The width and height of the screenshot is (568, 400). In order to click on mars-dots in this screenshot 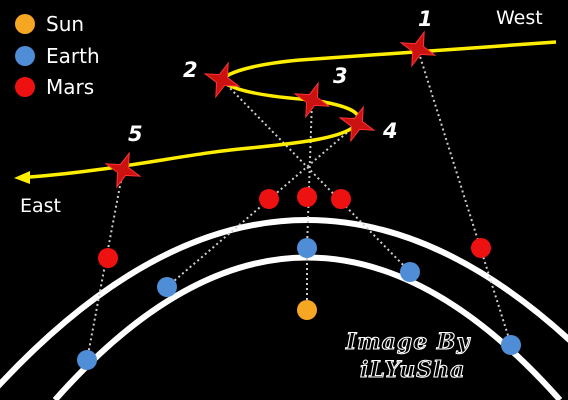, I will do `click(294, 227)`.